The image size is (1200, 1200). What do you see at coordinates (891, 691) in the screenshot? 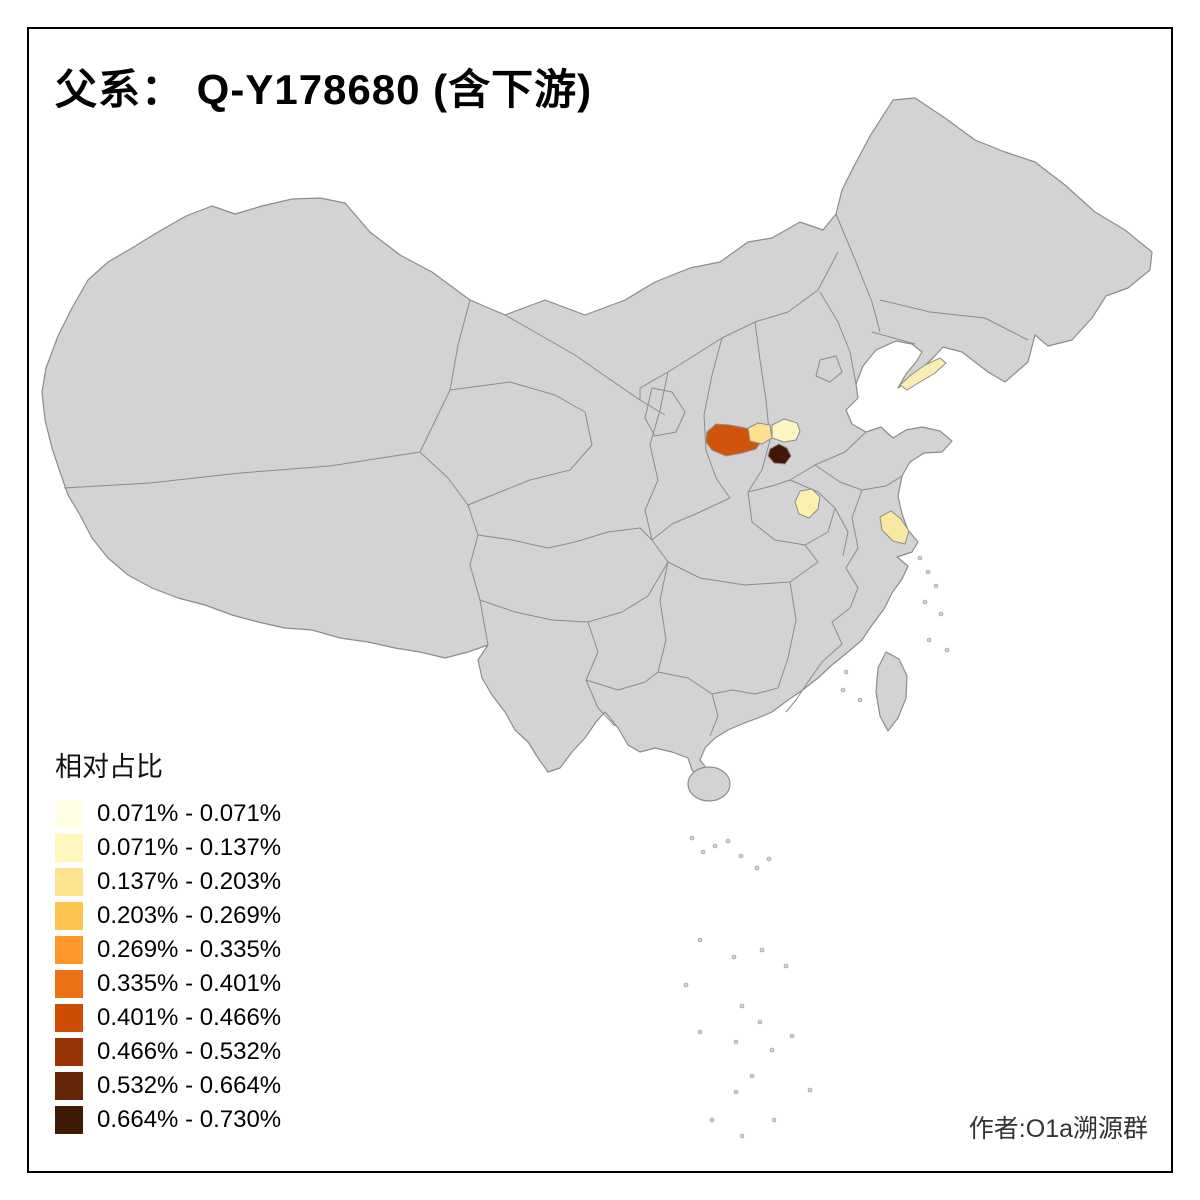
I see `taiwan-island-shape` at bounding box center [891, 691].